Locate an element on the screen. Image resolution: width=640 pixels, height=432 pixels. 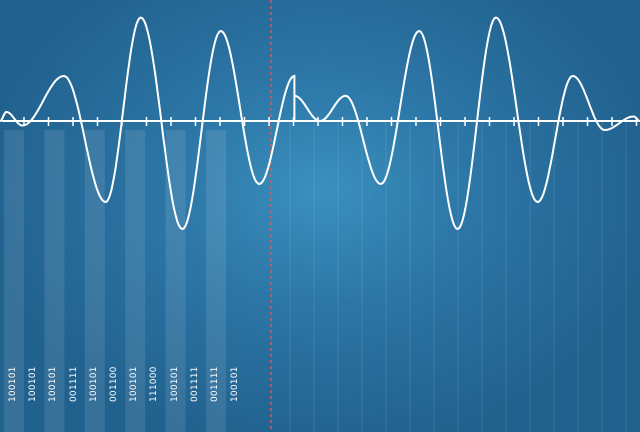
axis-ticks is located at coordinates (330, 121).